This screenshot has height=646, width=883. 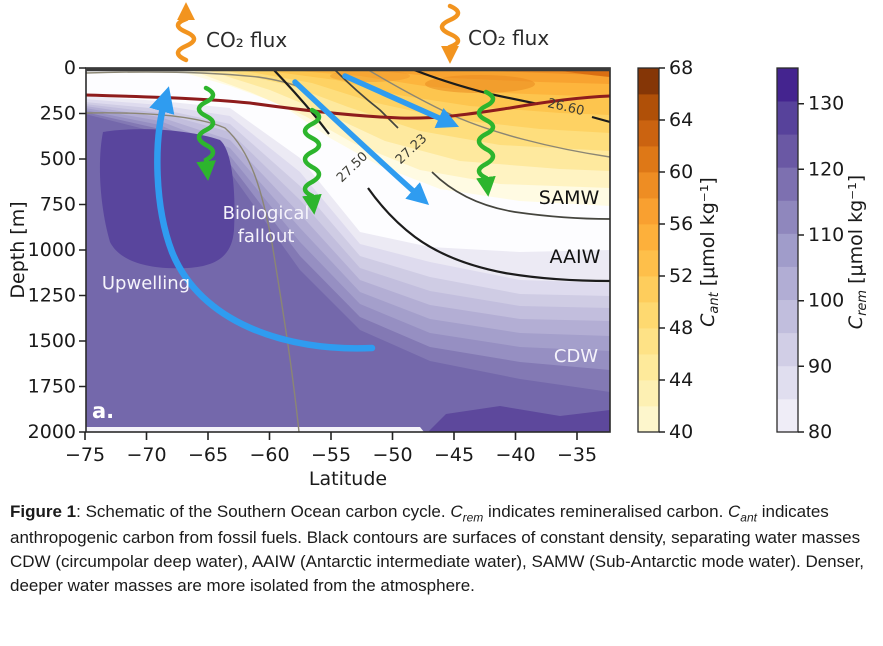 I want to click on x-tick-marks, so click(x=331, y=436).